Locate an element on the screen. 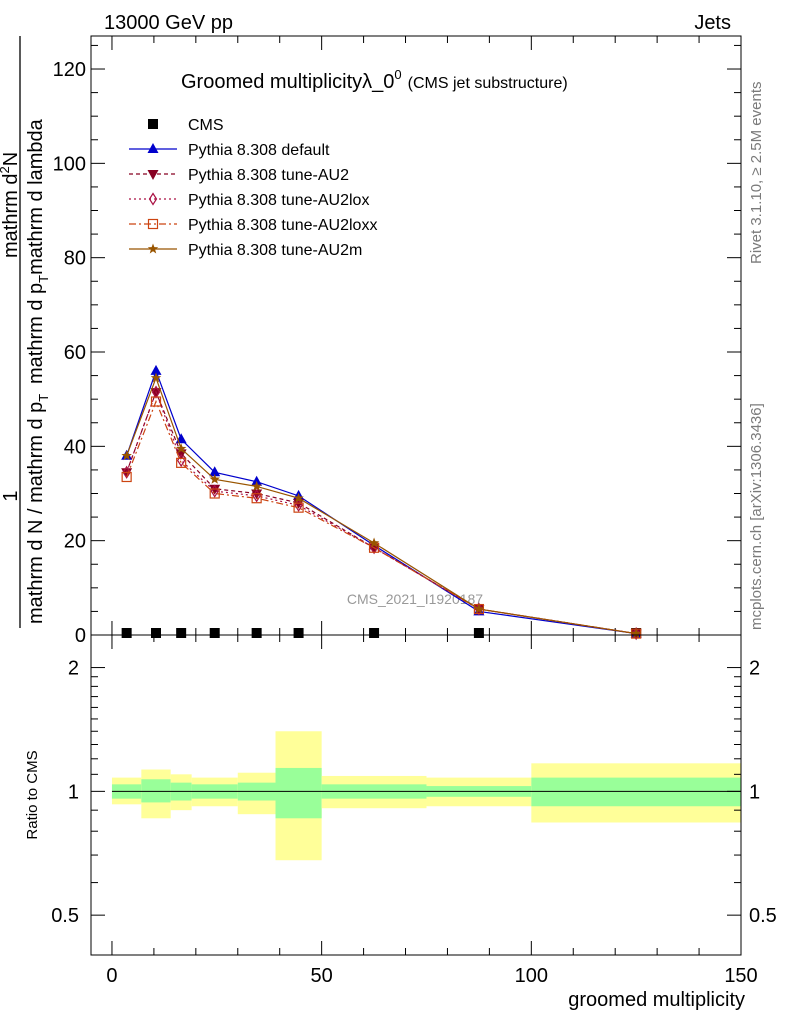  ratio-bands is located at coordinates (426, 796).